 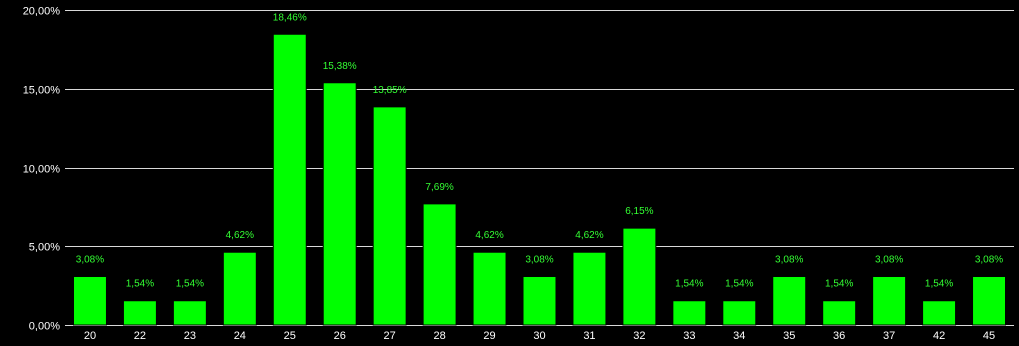 I want to click on x-tick-label: 28, so click(x=439, y=336).